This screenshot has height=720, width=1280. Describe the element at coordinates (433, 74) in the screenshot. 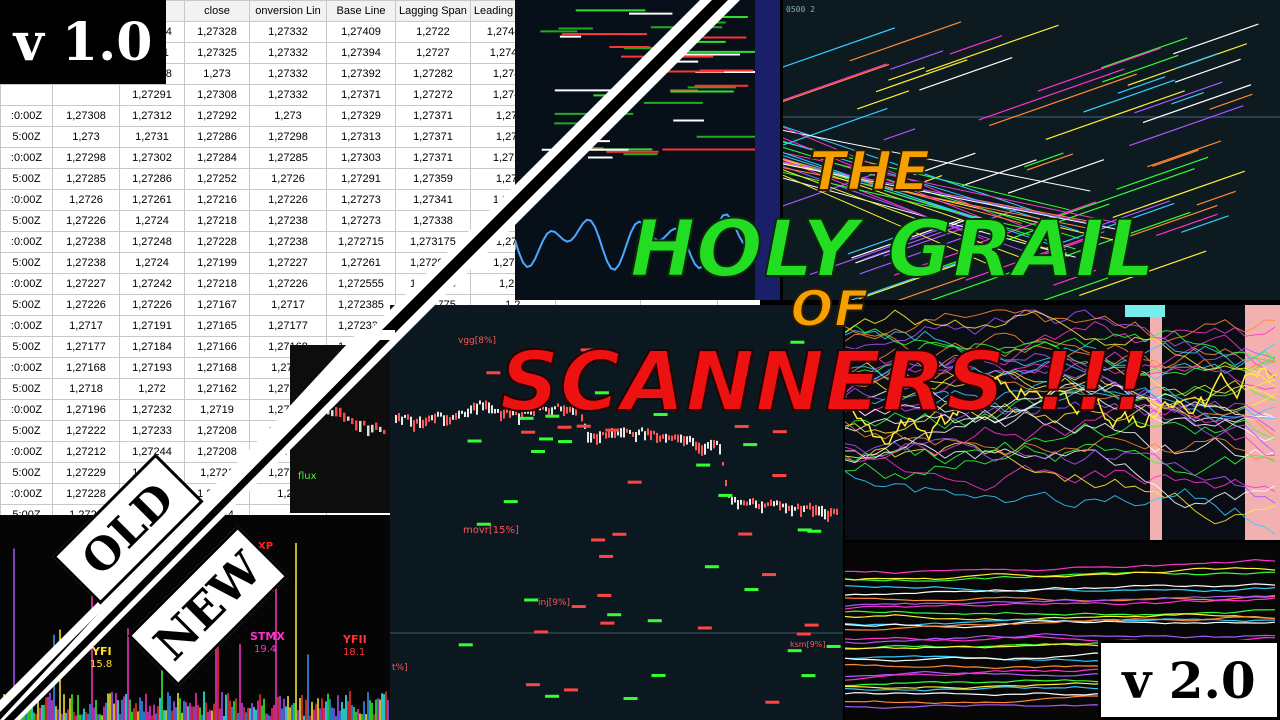

I see `table-cell: 1,27282` at that location.